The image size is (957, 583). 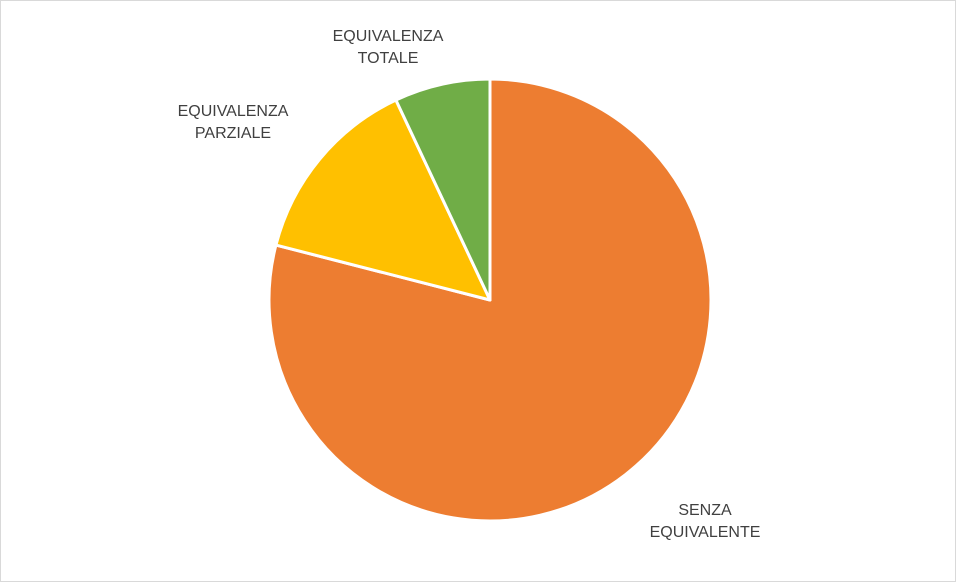 I want to click on slice-label: EQUIVALENZA TOTALE, so click(x=388, y=47).